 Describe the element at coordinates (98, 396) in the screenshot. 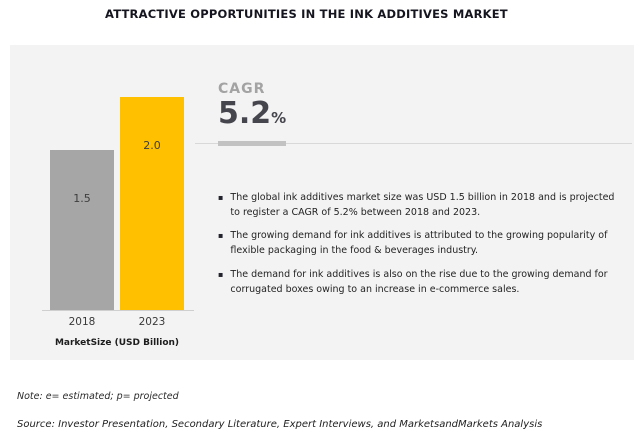

I see `note-text: Note: e= estimated; p= projected` at that location.